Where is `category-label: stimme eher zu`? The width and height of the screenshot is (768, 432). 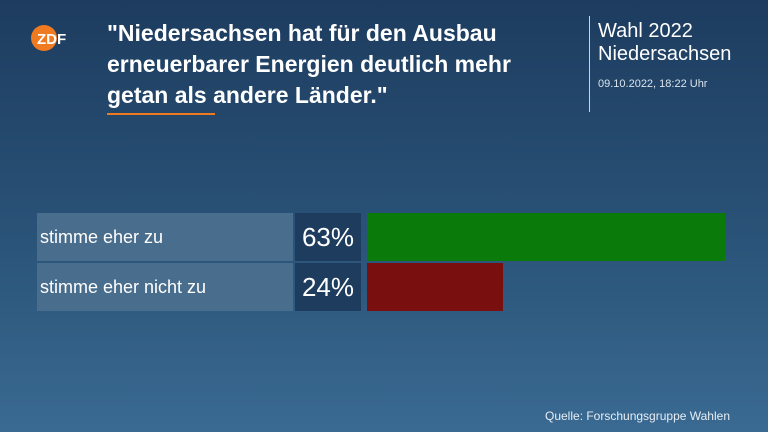 category-label: stimme eher zu is located at coordinates (165, 237).